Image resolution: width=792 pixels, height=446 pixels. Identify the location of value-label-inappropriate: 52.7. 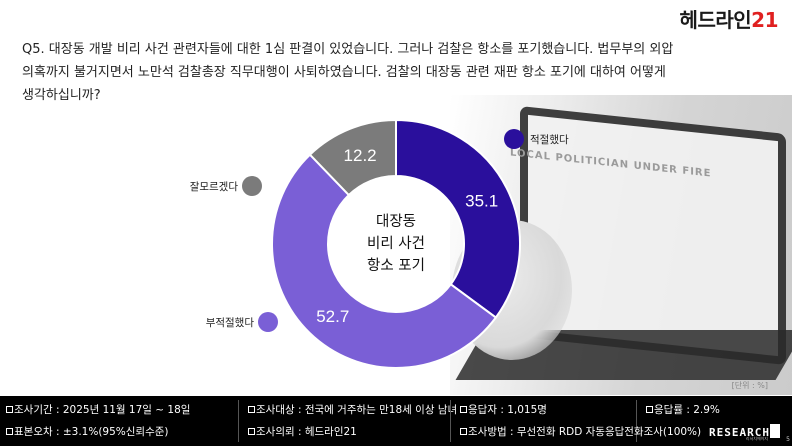
(332, 316).